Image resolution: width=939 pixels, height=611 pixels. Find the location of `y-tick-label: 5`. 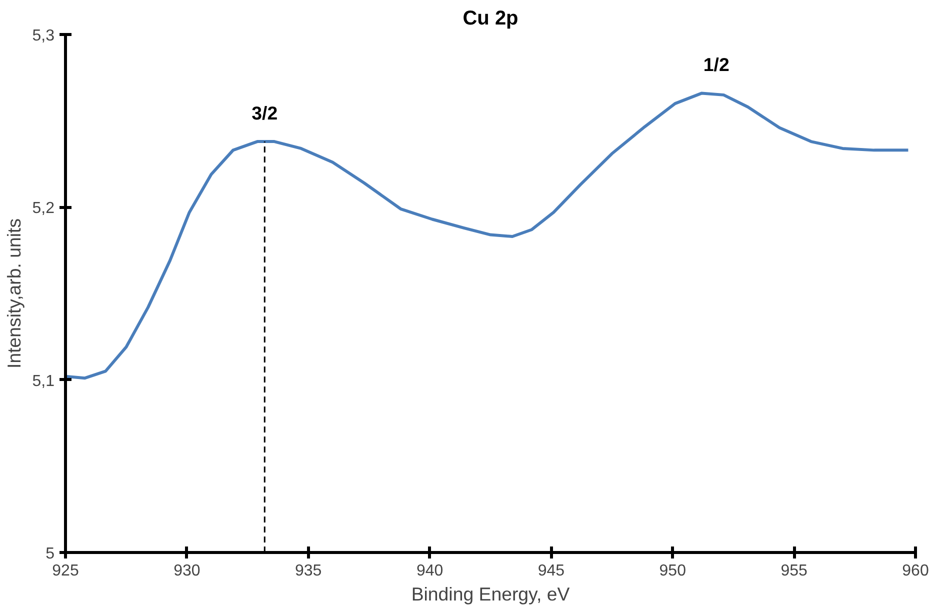

y-tick-label: 5 is located at coordinates (50, 554).